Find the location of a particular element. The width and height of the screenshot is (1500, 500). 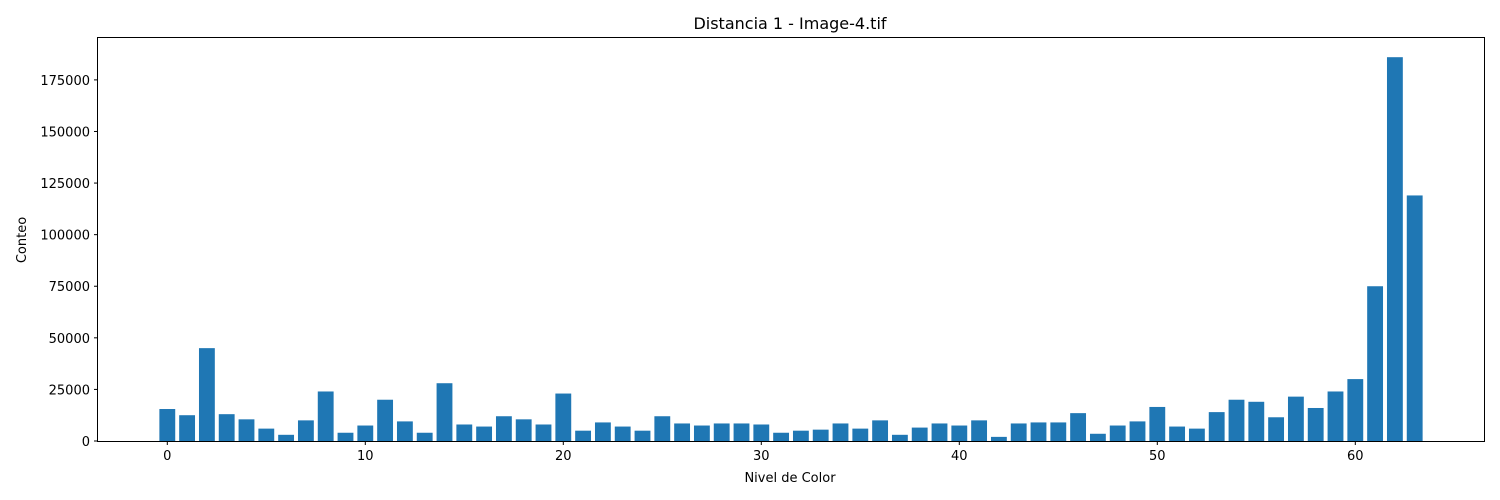

x-axis-label: Nivel de Color is located at coordinates (790, 478).